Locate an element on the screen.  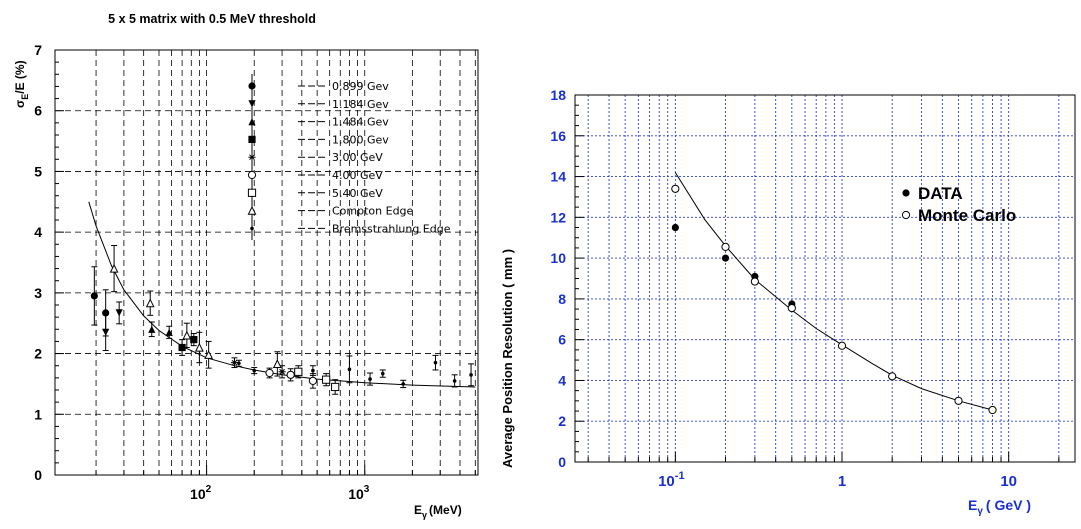
right-y-tick-label: 0 is located at coordinates (562, 462).